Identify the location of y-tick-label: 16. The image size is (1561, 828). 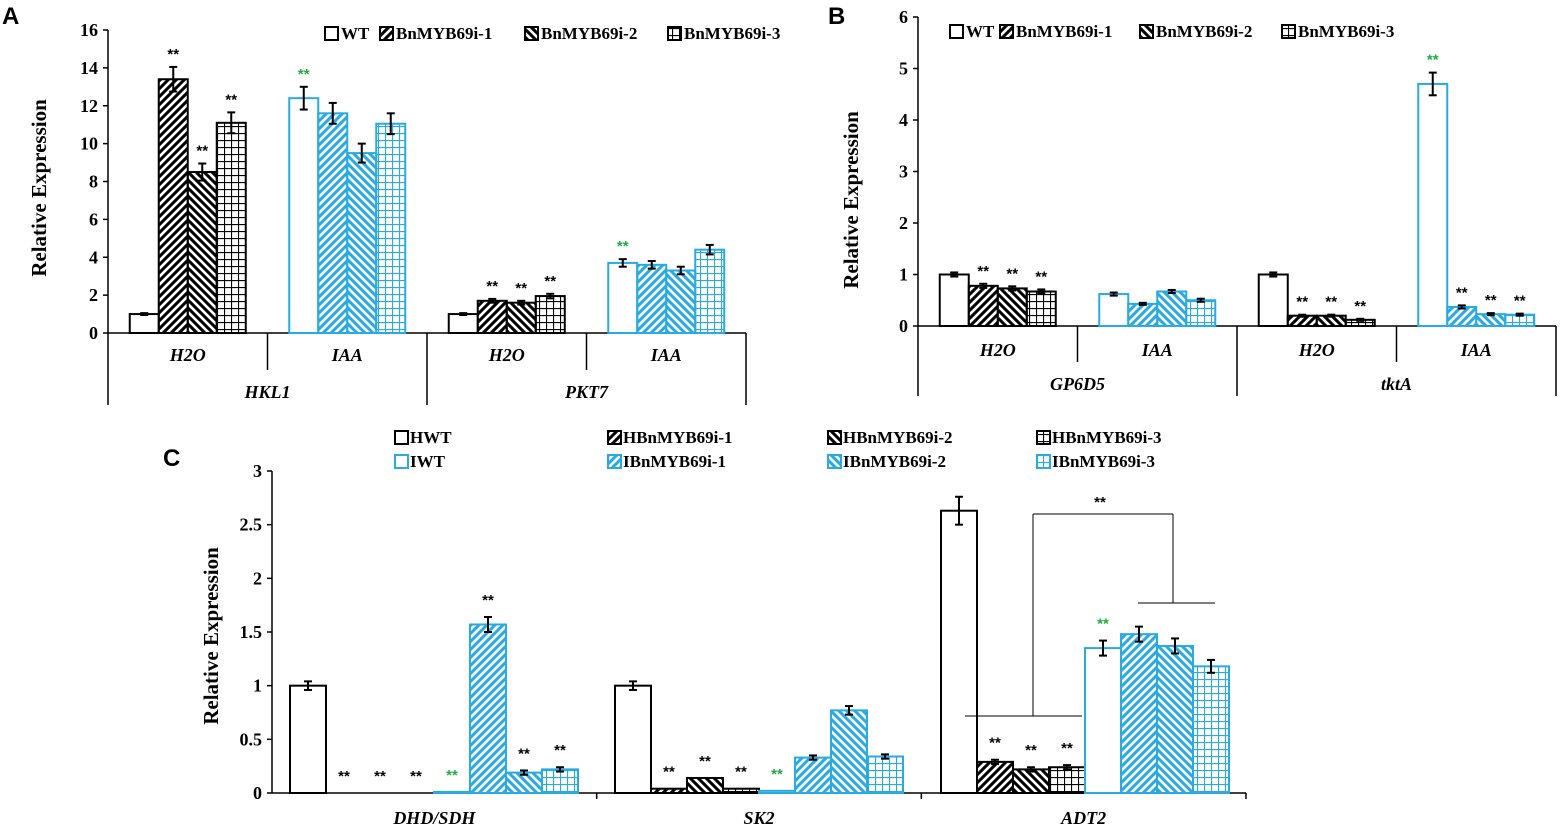
(89, 30).